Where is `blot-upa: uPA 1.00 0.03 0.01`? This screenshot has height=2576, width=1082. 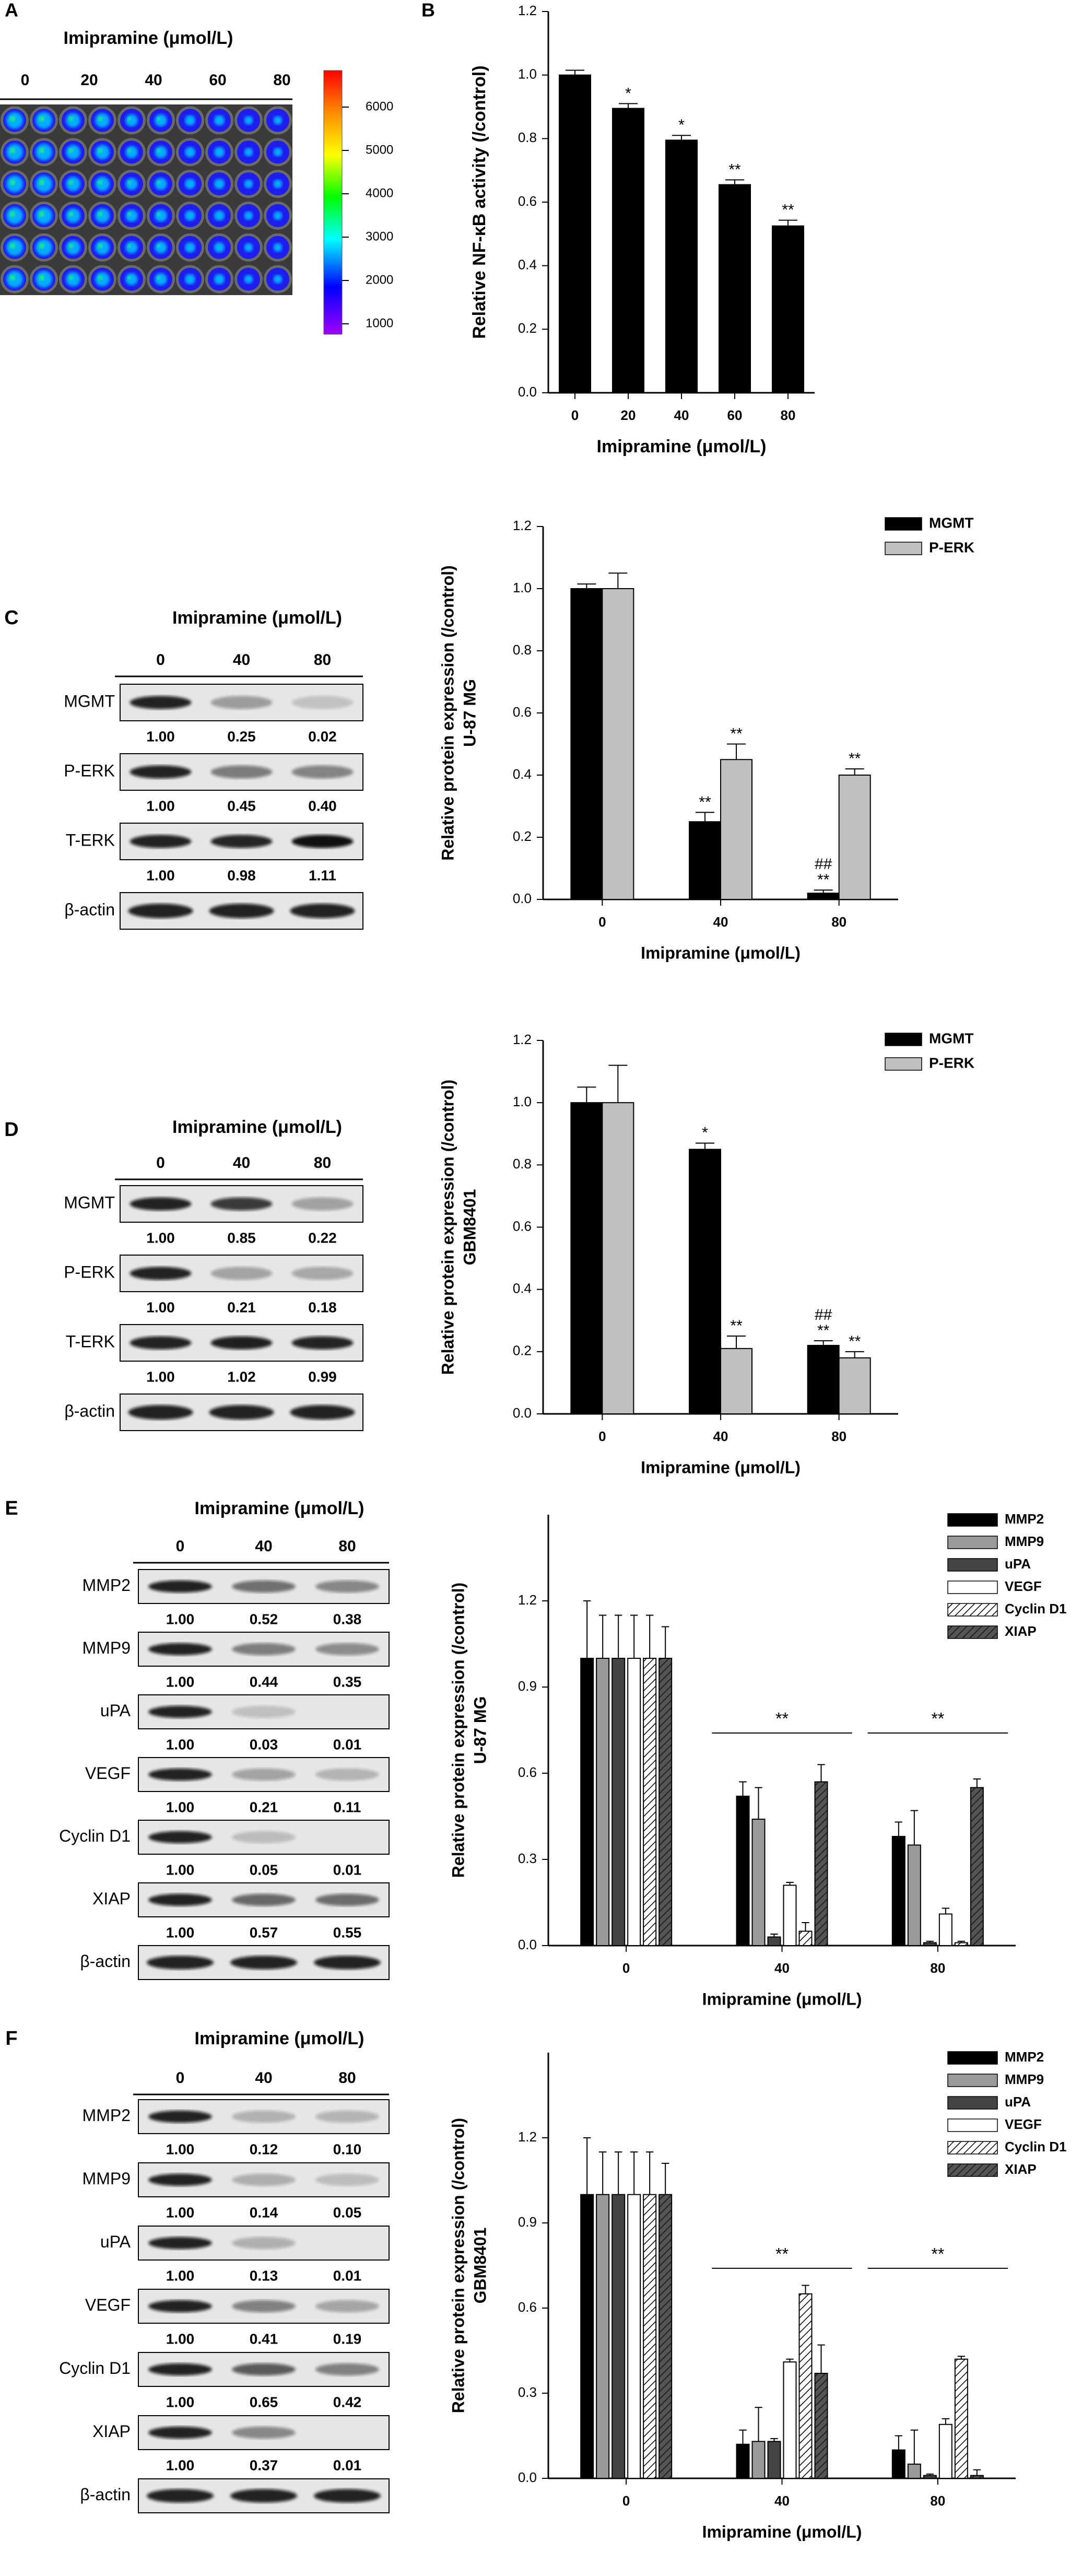
blot-upa: uPA 1.00 0.03 0.01 is located at coordinates (245, 1723).